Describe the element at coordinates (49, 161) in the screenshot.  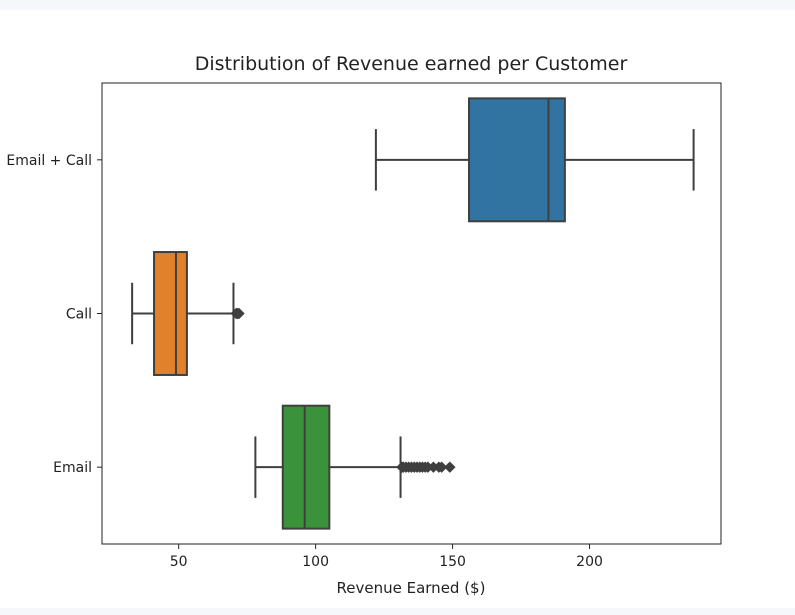
I see `y-tick-label: Email + Call` at that location.